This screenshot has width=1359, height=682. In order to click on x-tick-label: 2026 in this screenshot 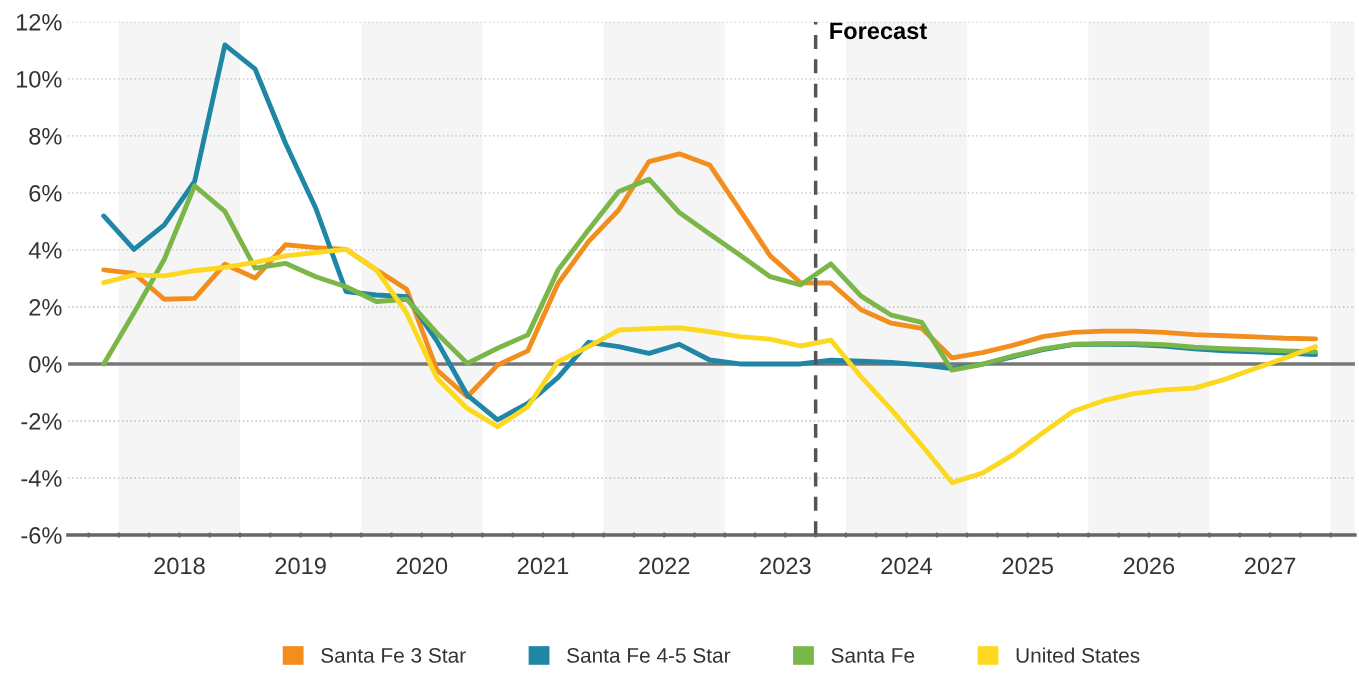, I will do `click(1149, 566)`.